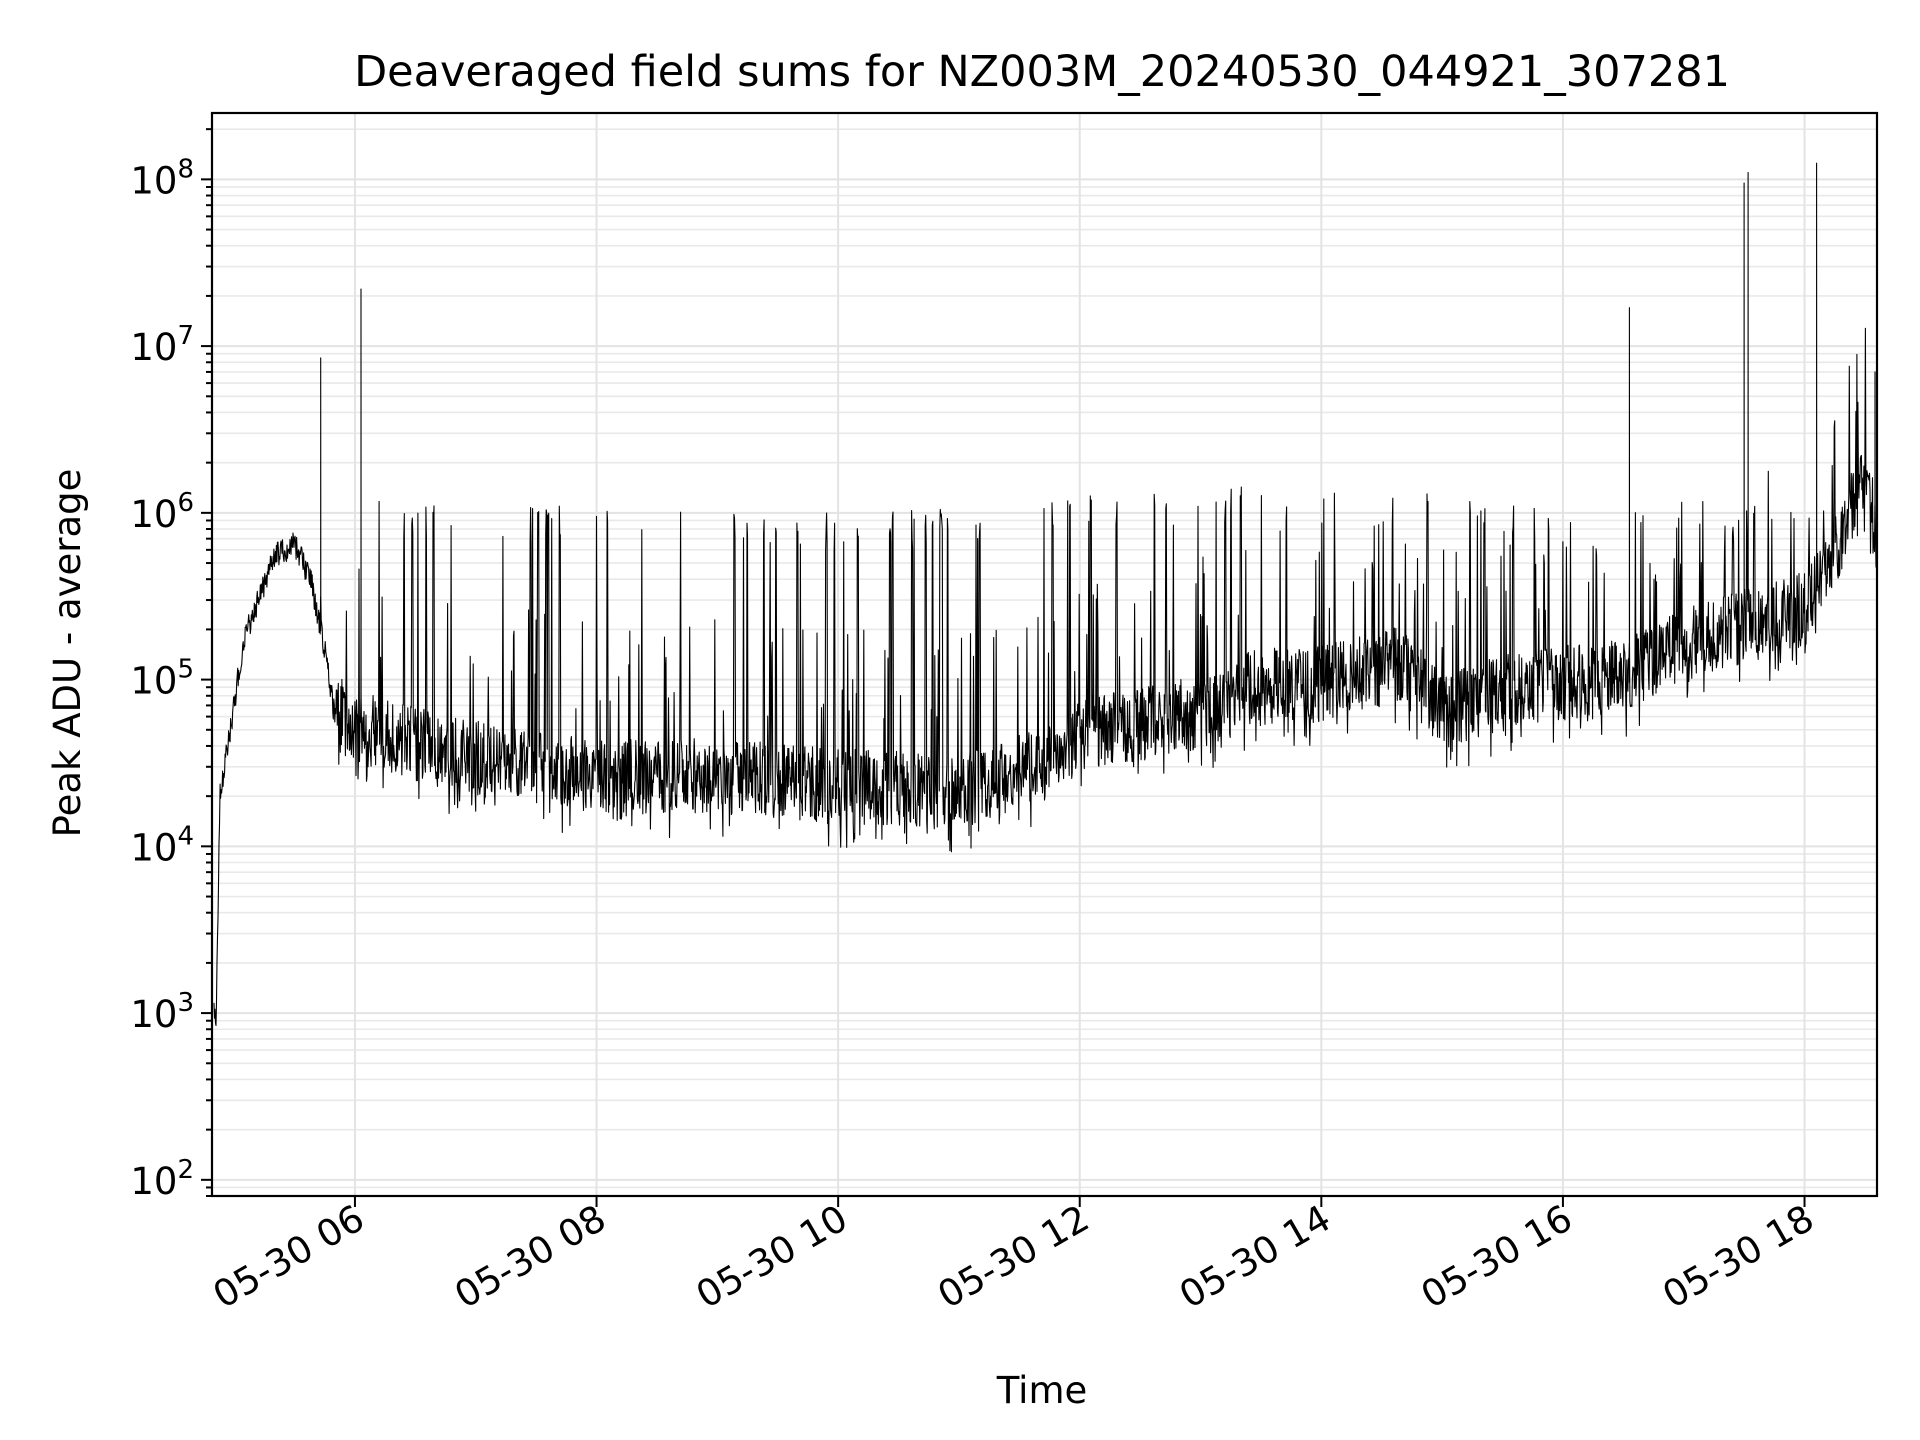 This screenshot has width=1920, height=1440. I want to click on y-tick-label: 10⁸, so click(162, 178).